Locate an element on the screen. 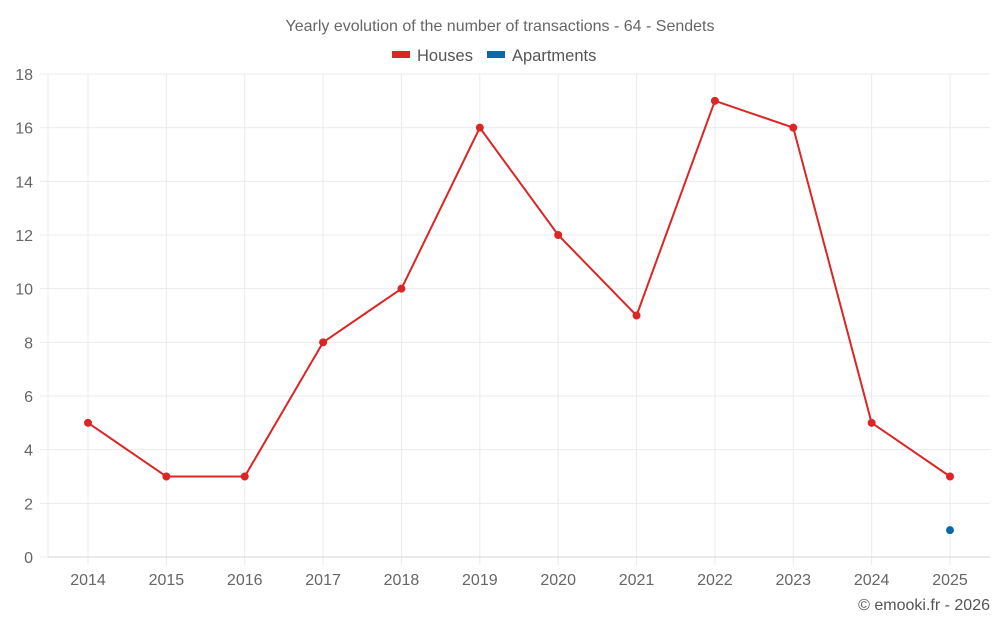 The width and height of the screenshot is (1000, 625). legend-item-apartments: Apartments is located at coordinates (541, 56).